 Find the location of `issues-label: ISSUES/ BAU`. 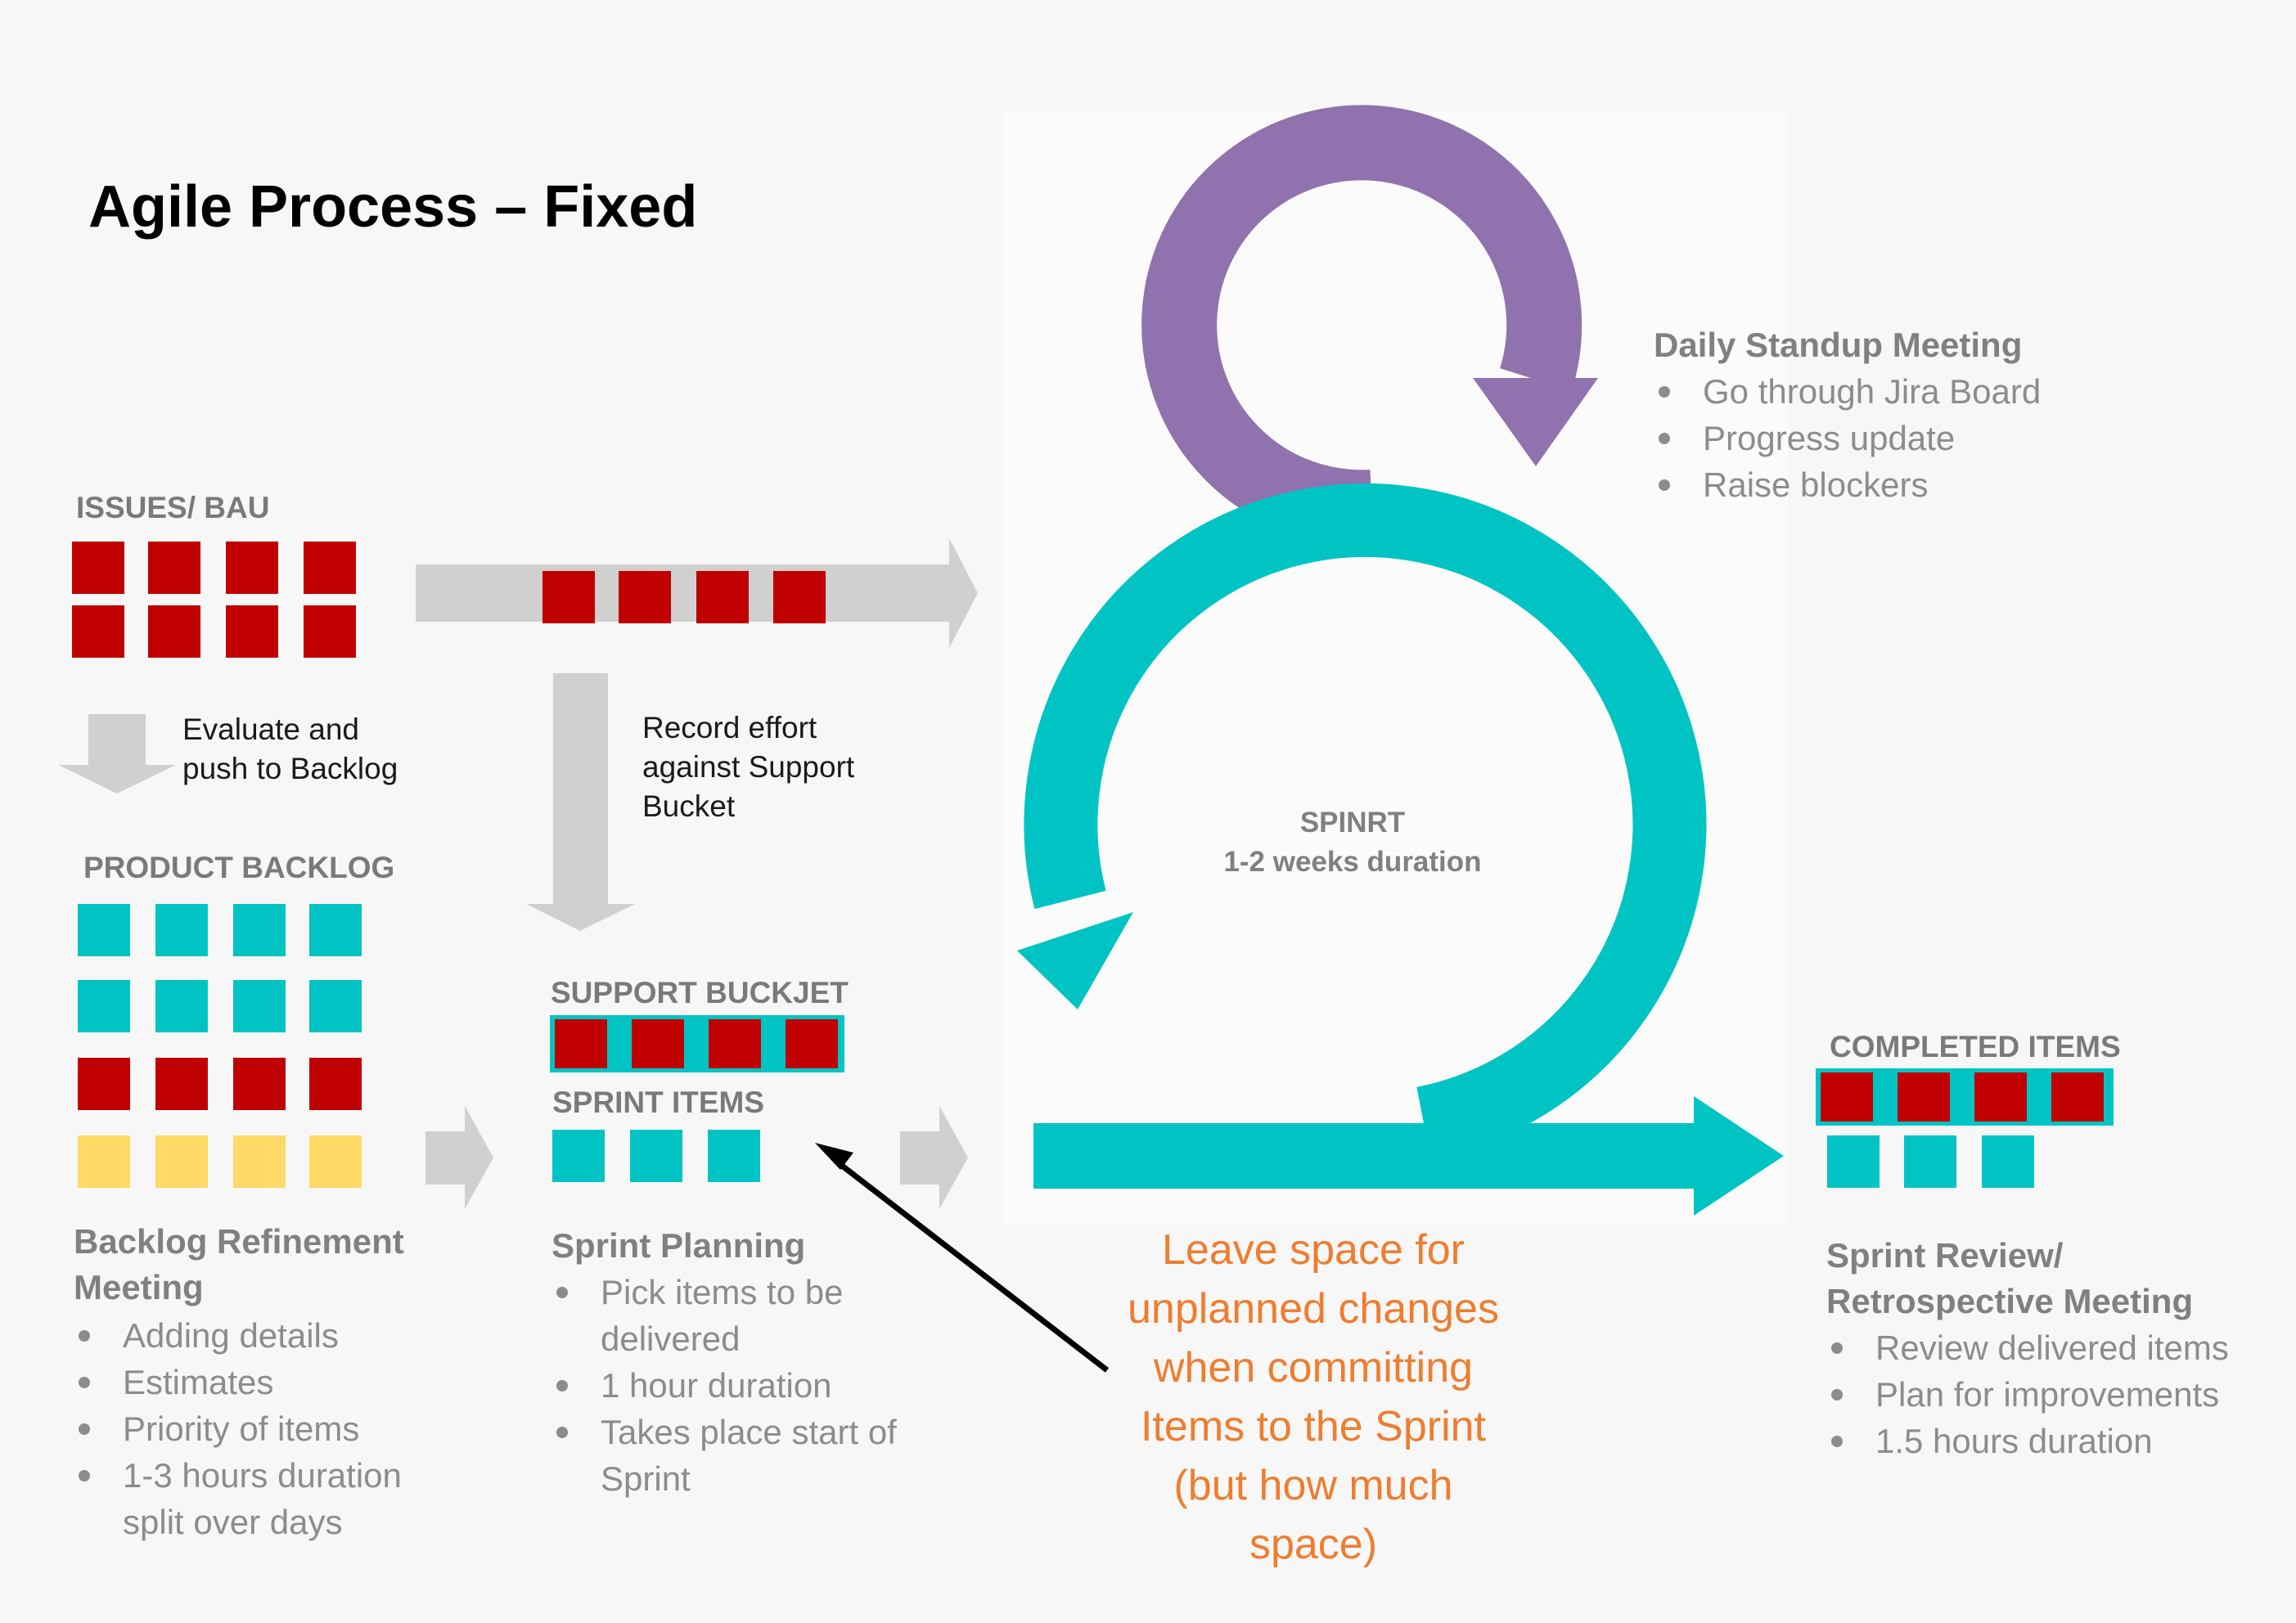

issues-label: ISSUES/ BAU is located at coordinates (173, 507).